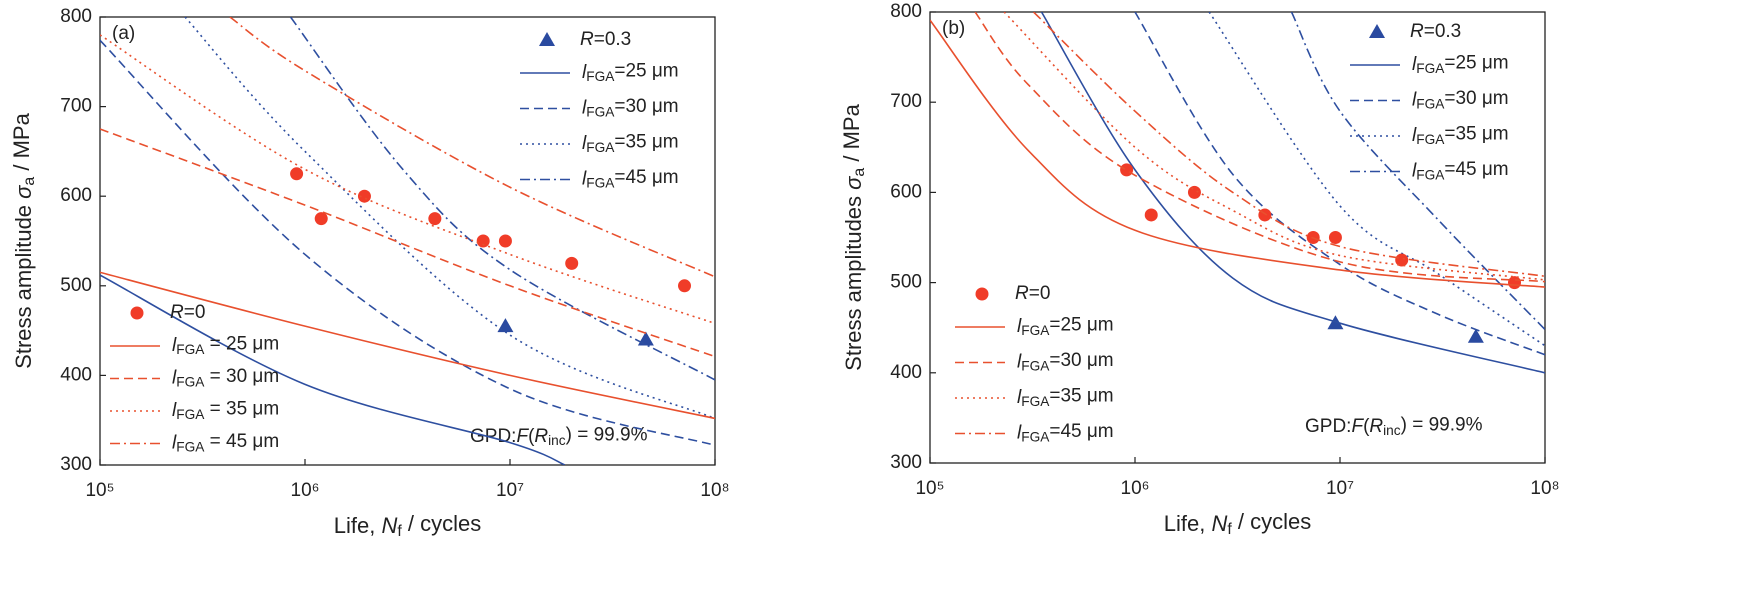 The height and width of the screenshot is (615, 1760). I want to click on legend-label: R=0.3, so click(605, 39).